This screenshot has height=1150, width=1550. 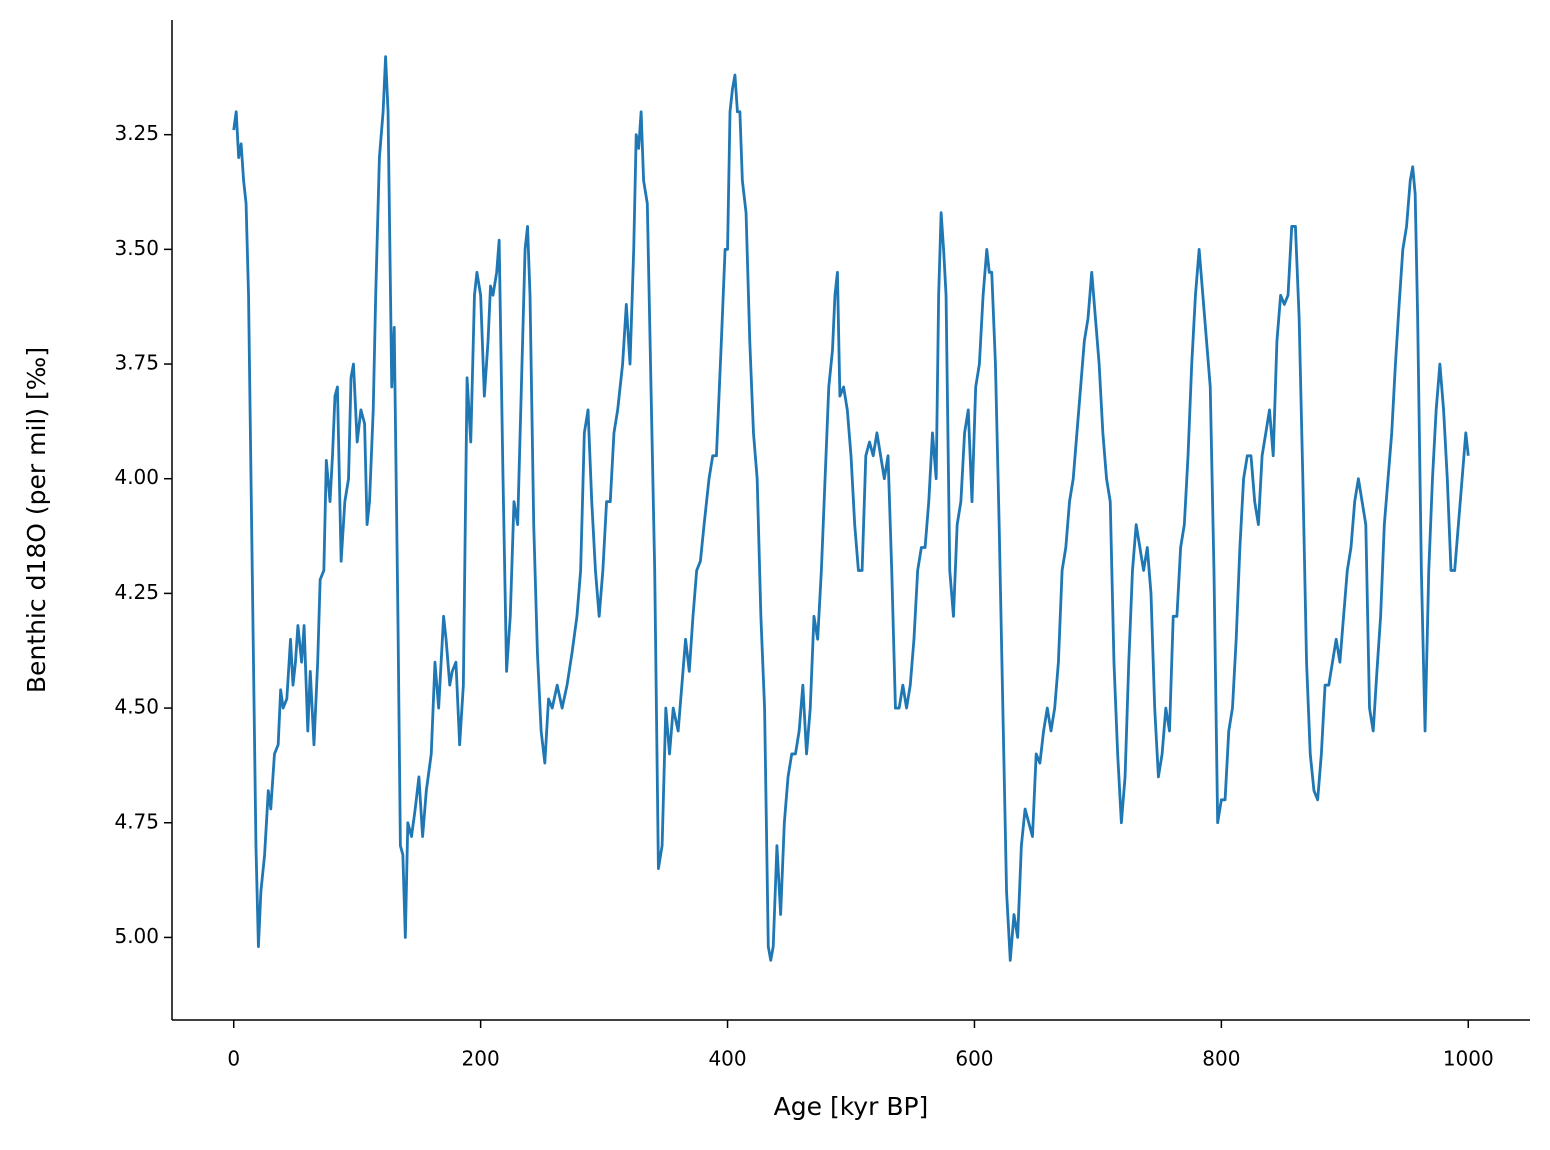 I want to click on y-tick-label: 3.25, so click(x=136, y=133).